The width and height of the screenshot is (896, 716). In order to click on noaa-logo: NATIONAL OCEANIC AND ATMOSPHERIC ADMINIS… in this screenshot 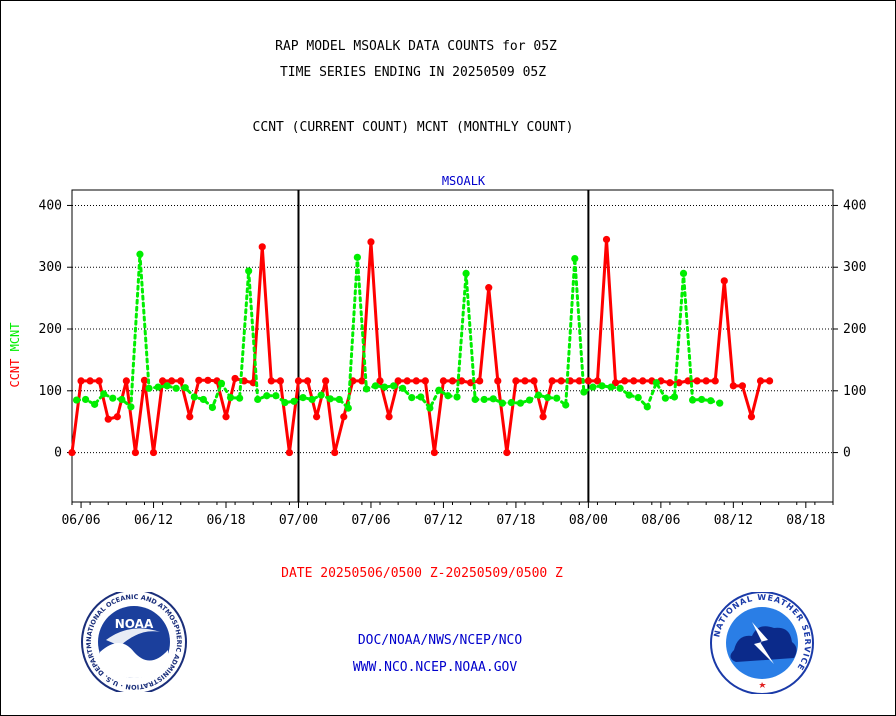, I will do `click(133, 642)`.